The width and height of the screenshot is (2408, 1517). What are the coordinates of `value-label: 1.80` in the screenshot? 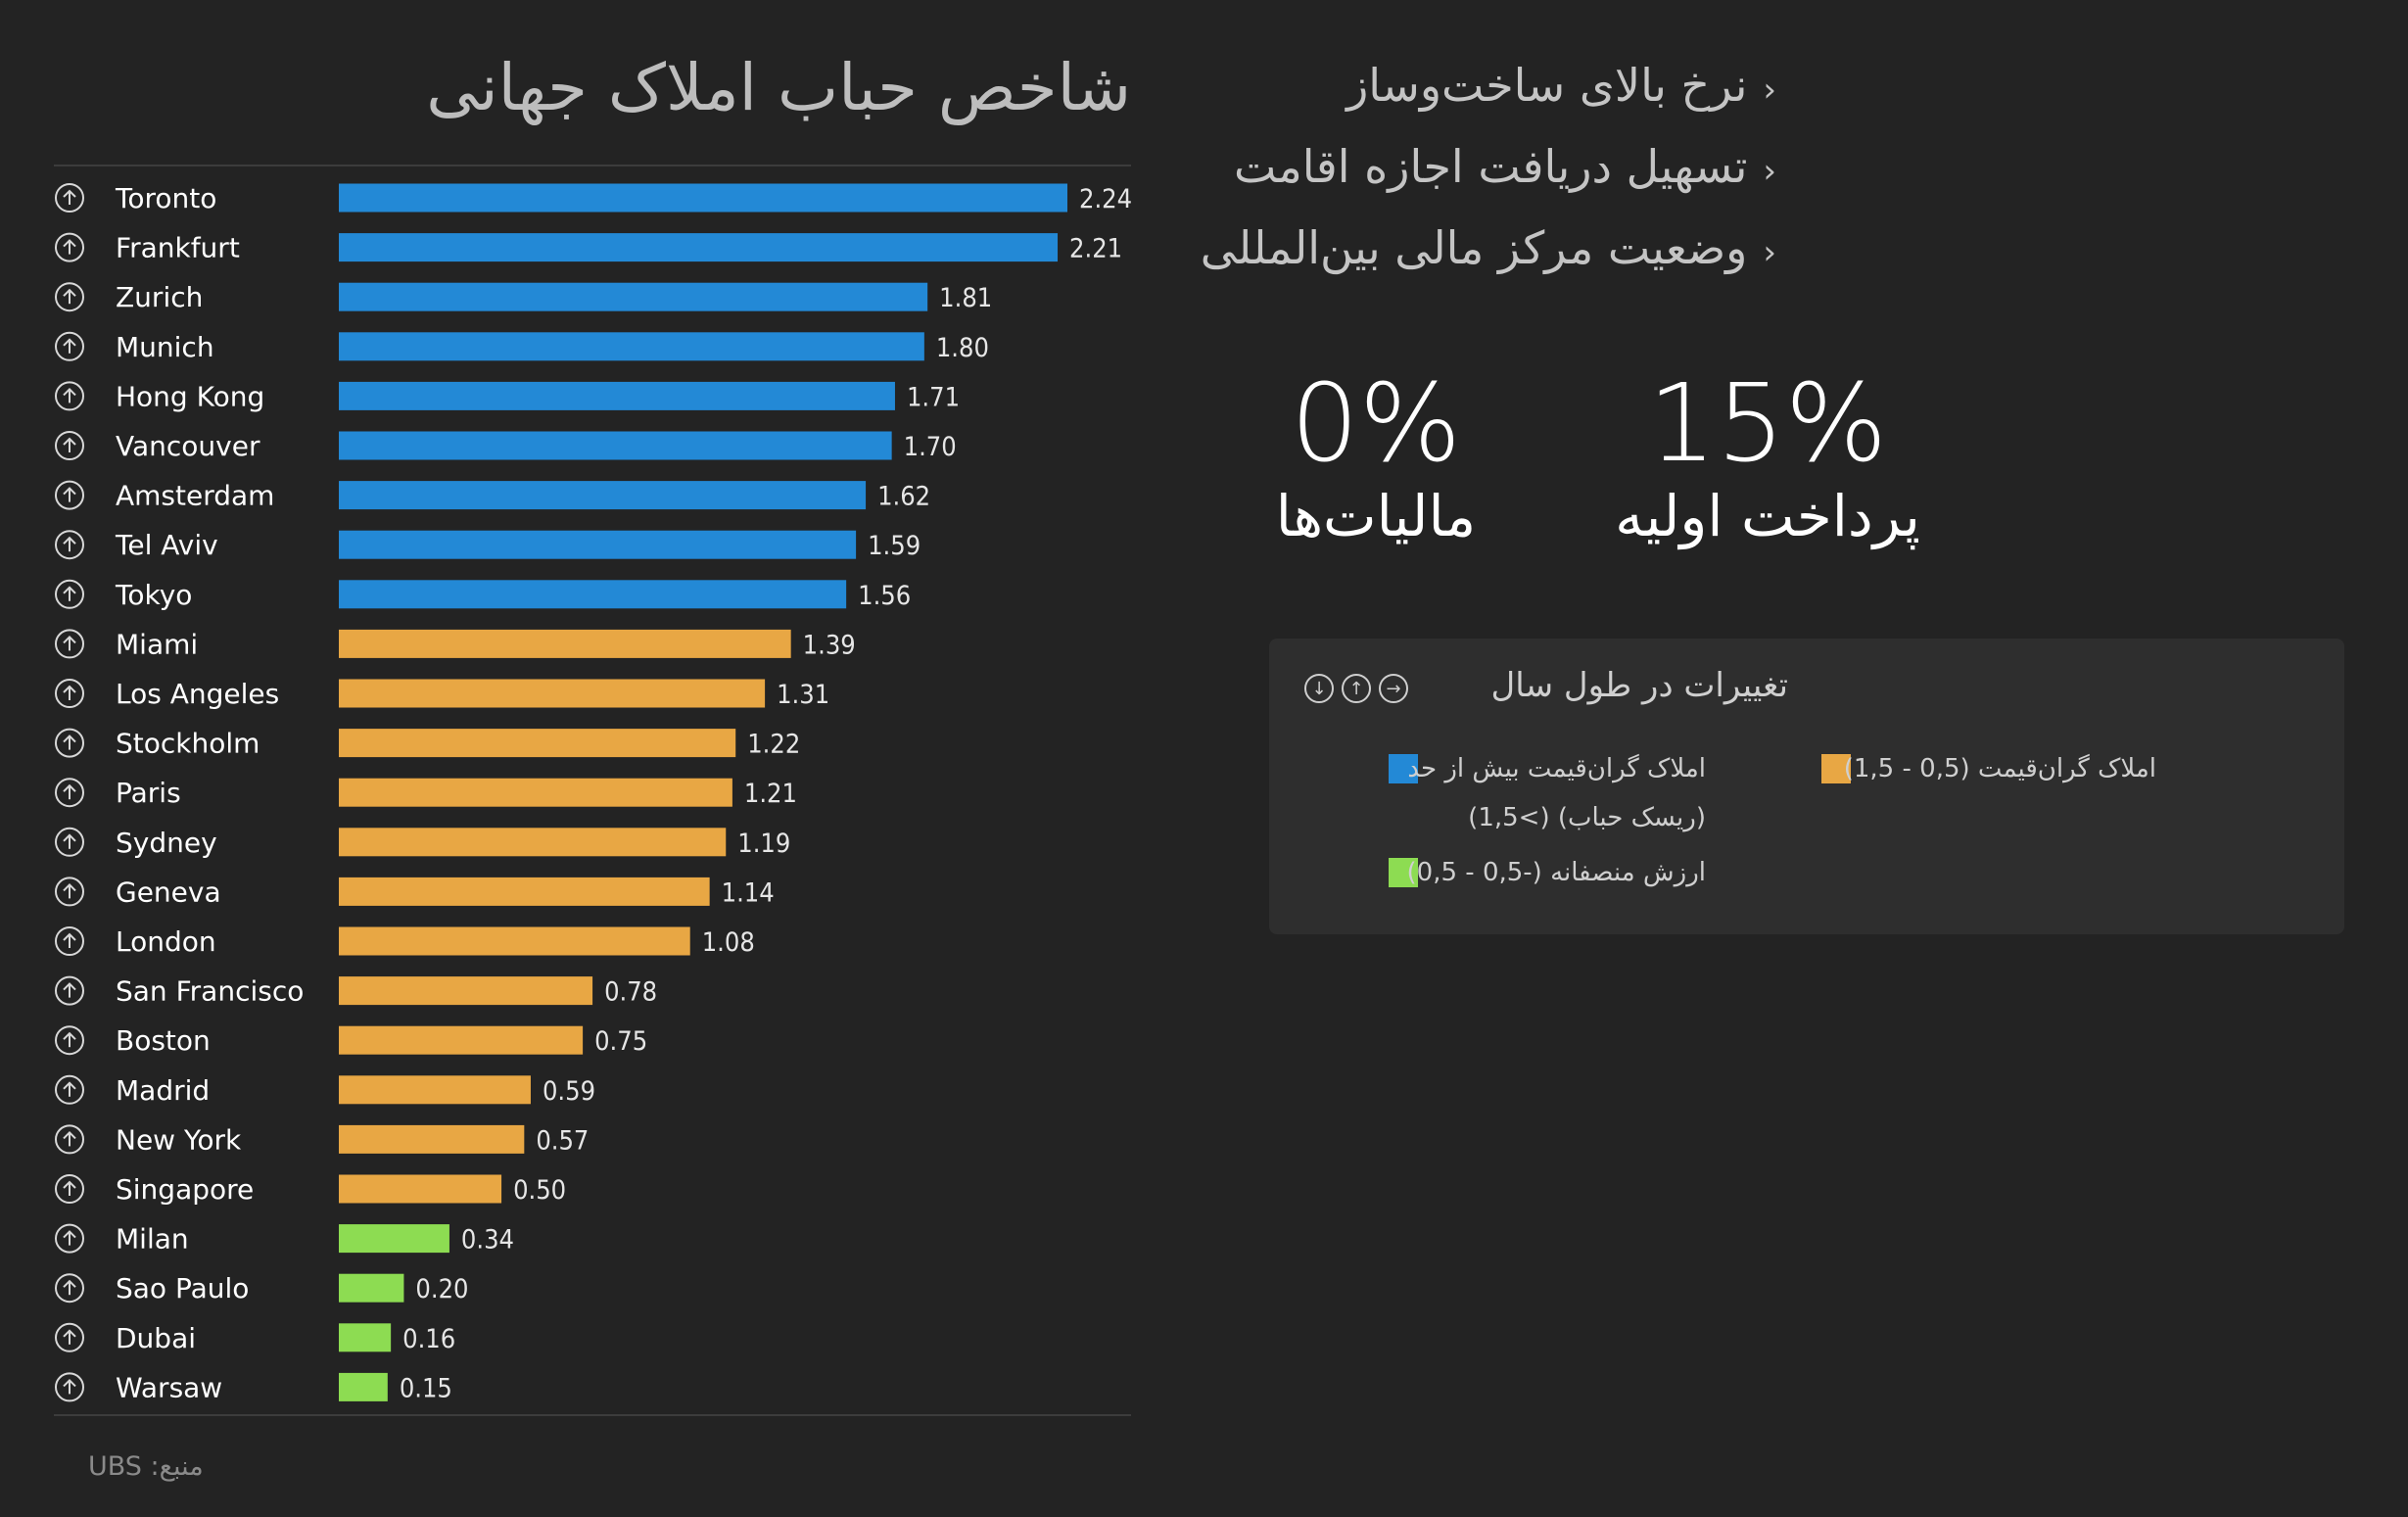 It's located at (962, 348).